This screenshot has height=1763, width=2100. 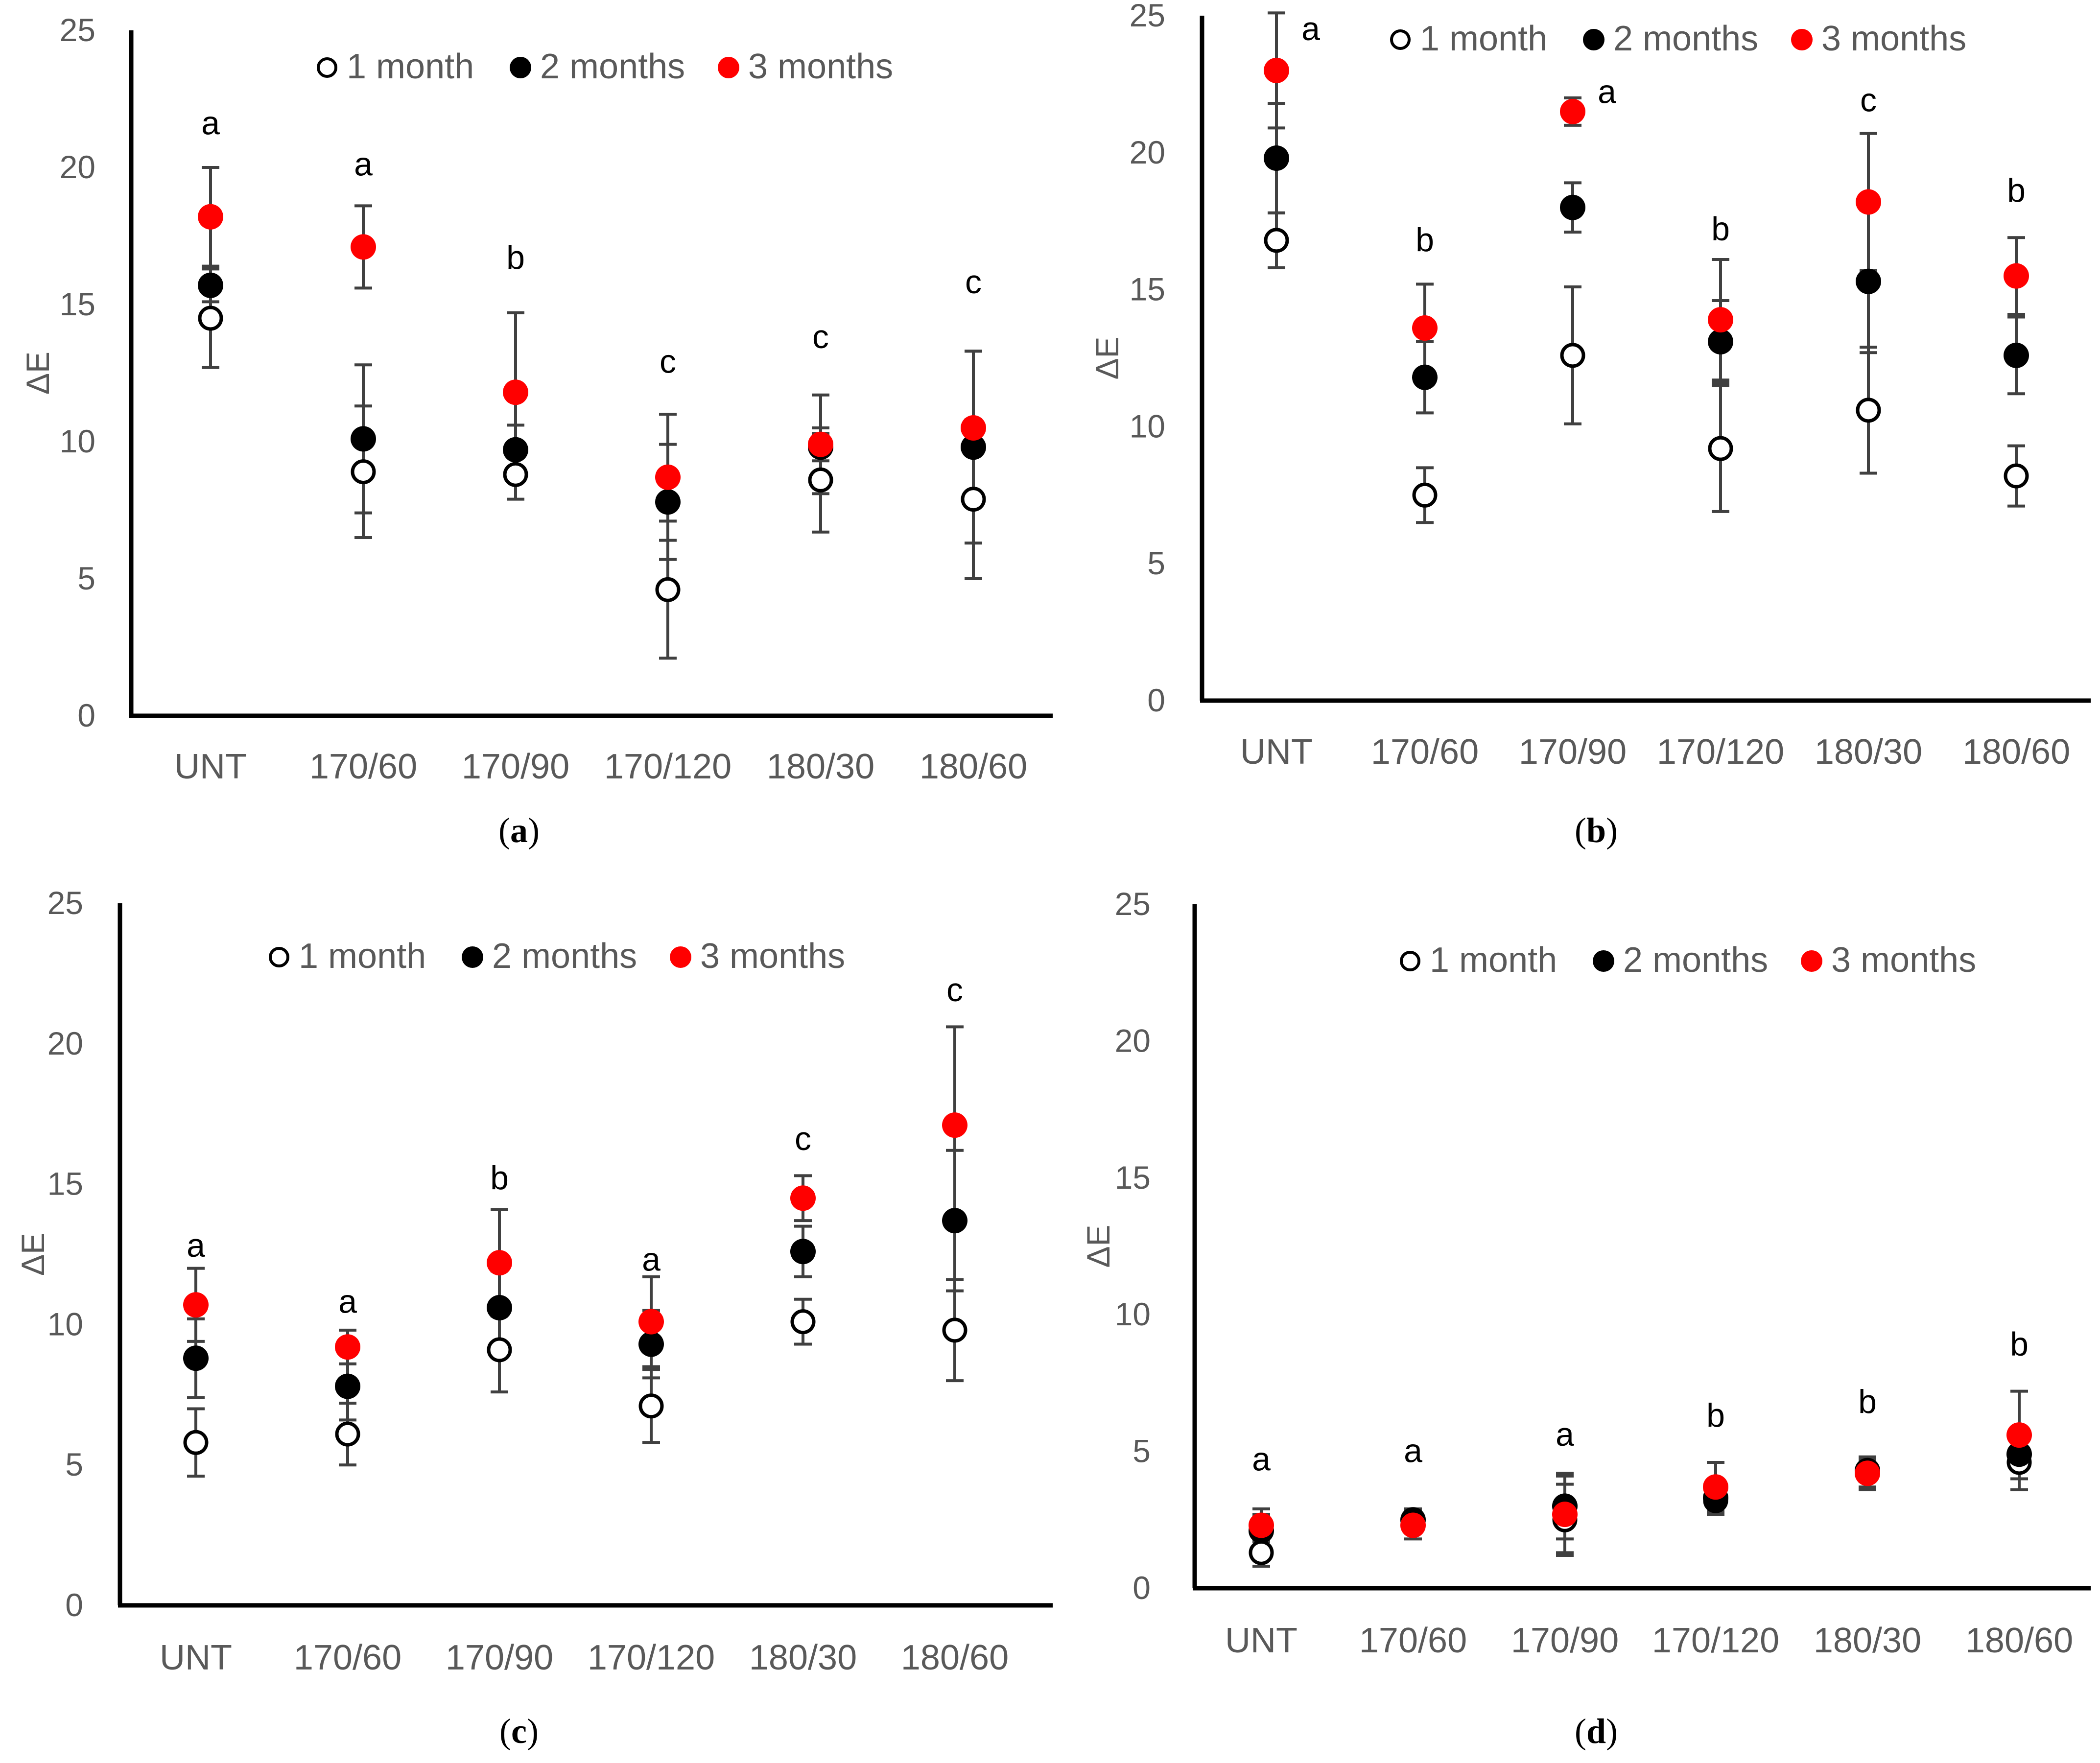 What do you see at coordinates (65, 903) in the screenshot?
I see `y-tick-label: 25` at bounding box center [65, 903].